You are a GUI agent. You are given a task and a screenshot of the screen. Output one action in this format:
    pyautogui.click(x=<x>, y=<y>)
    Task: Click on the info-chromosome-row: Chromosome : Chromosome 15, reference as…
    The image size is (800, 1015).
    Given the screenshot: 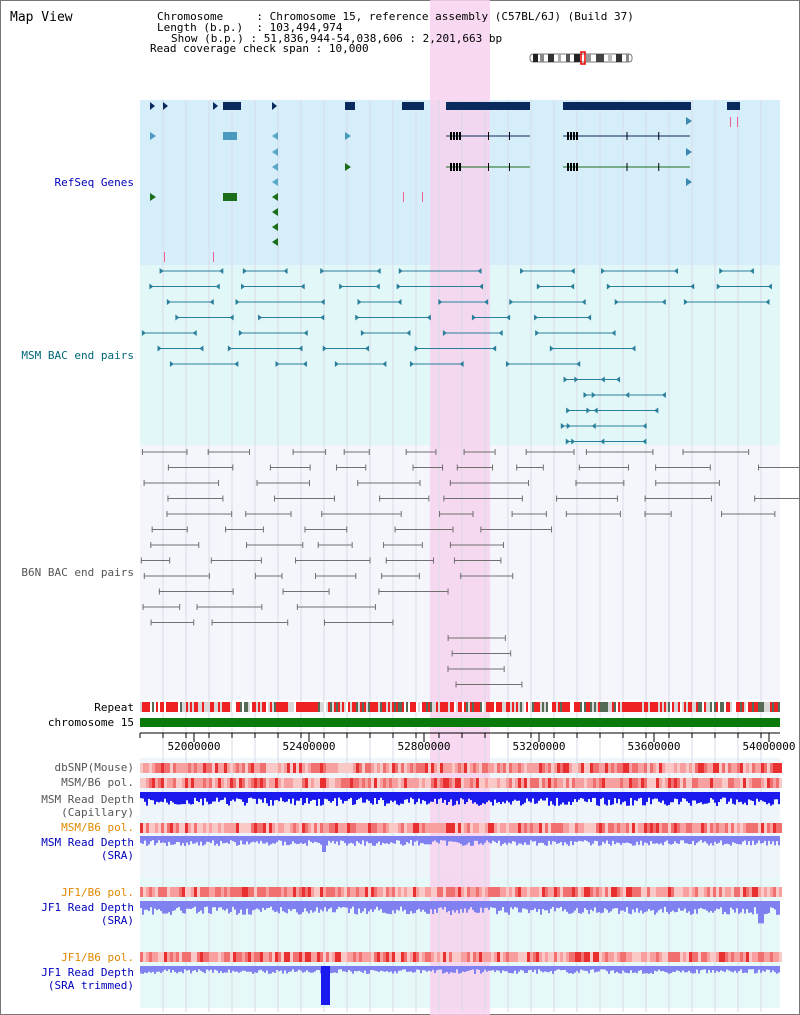 What is the action you would take?
    pyautogui.click(x=395, y=17)
    